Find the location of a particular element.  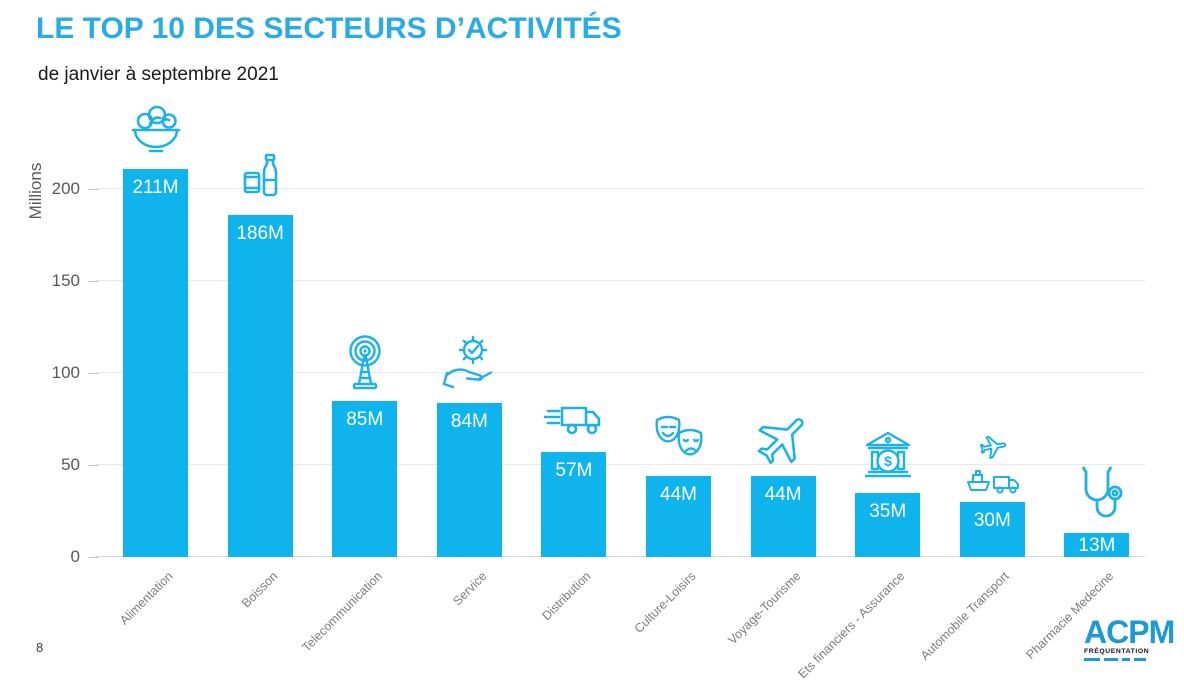

bar-5: 57M is located at coordinates (574, 504).